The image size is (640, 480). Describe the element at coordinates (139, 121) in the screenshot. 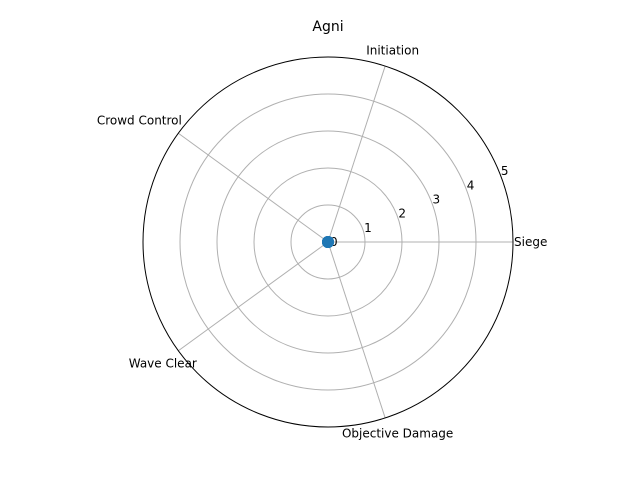

I see `category-label: Crowd Control` at that location.